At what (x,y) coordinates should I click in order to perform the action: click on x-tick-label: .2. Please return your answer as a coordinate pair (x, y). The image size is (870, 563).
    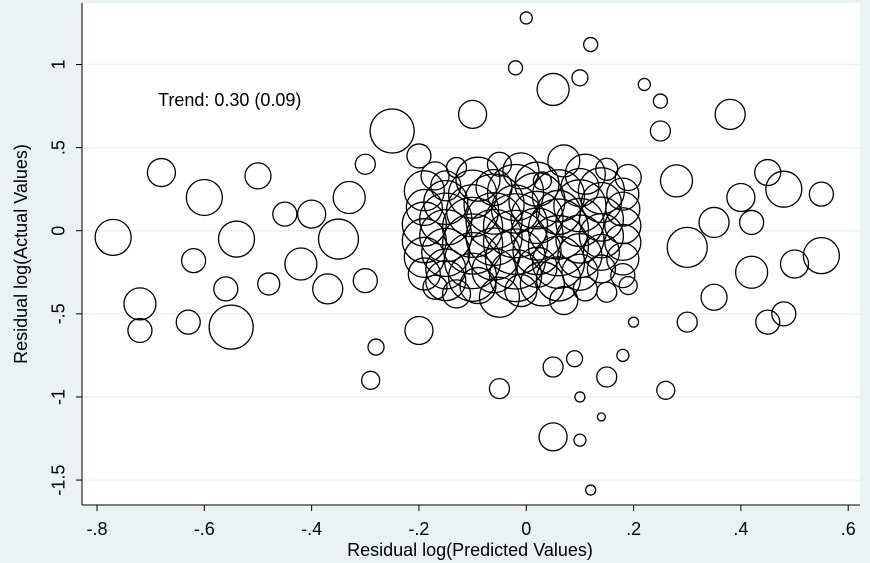
    Looking at the image, I should click on (633, 529).